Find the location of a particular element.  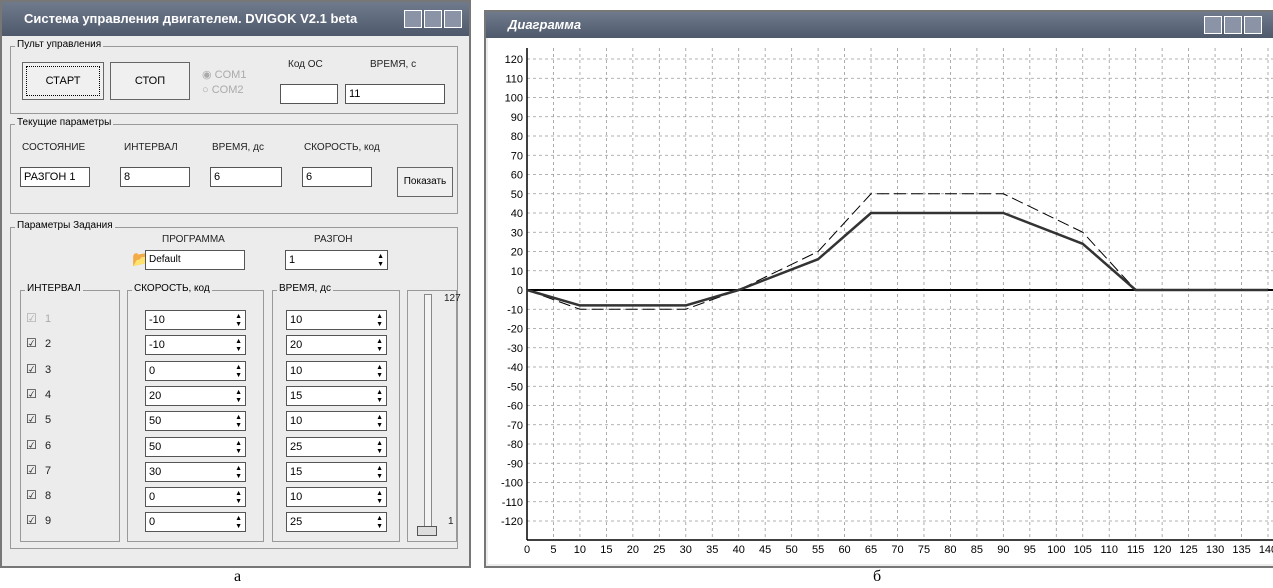

checkbox-label: 3 is located at coordinates (48, 369).